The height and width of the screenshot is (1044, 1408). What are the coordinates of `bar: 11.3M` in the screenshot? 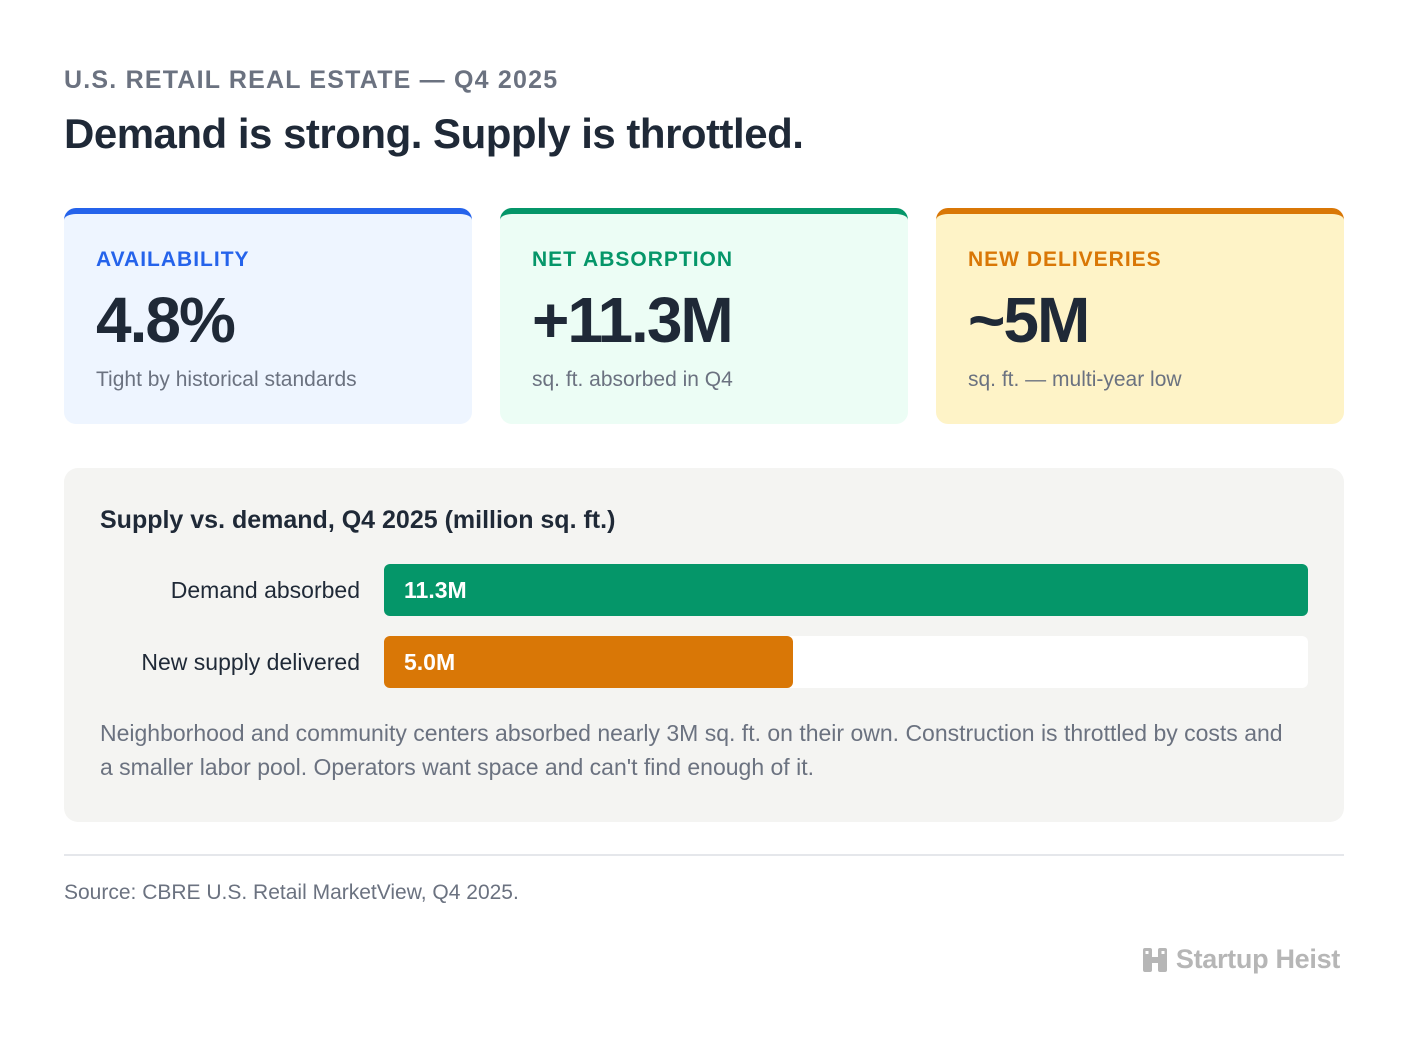 It's located at (846, 590).